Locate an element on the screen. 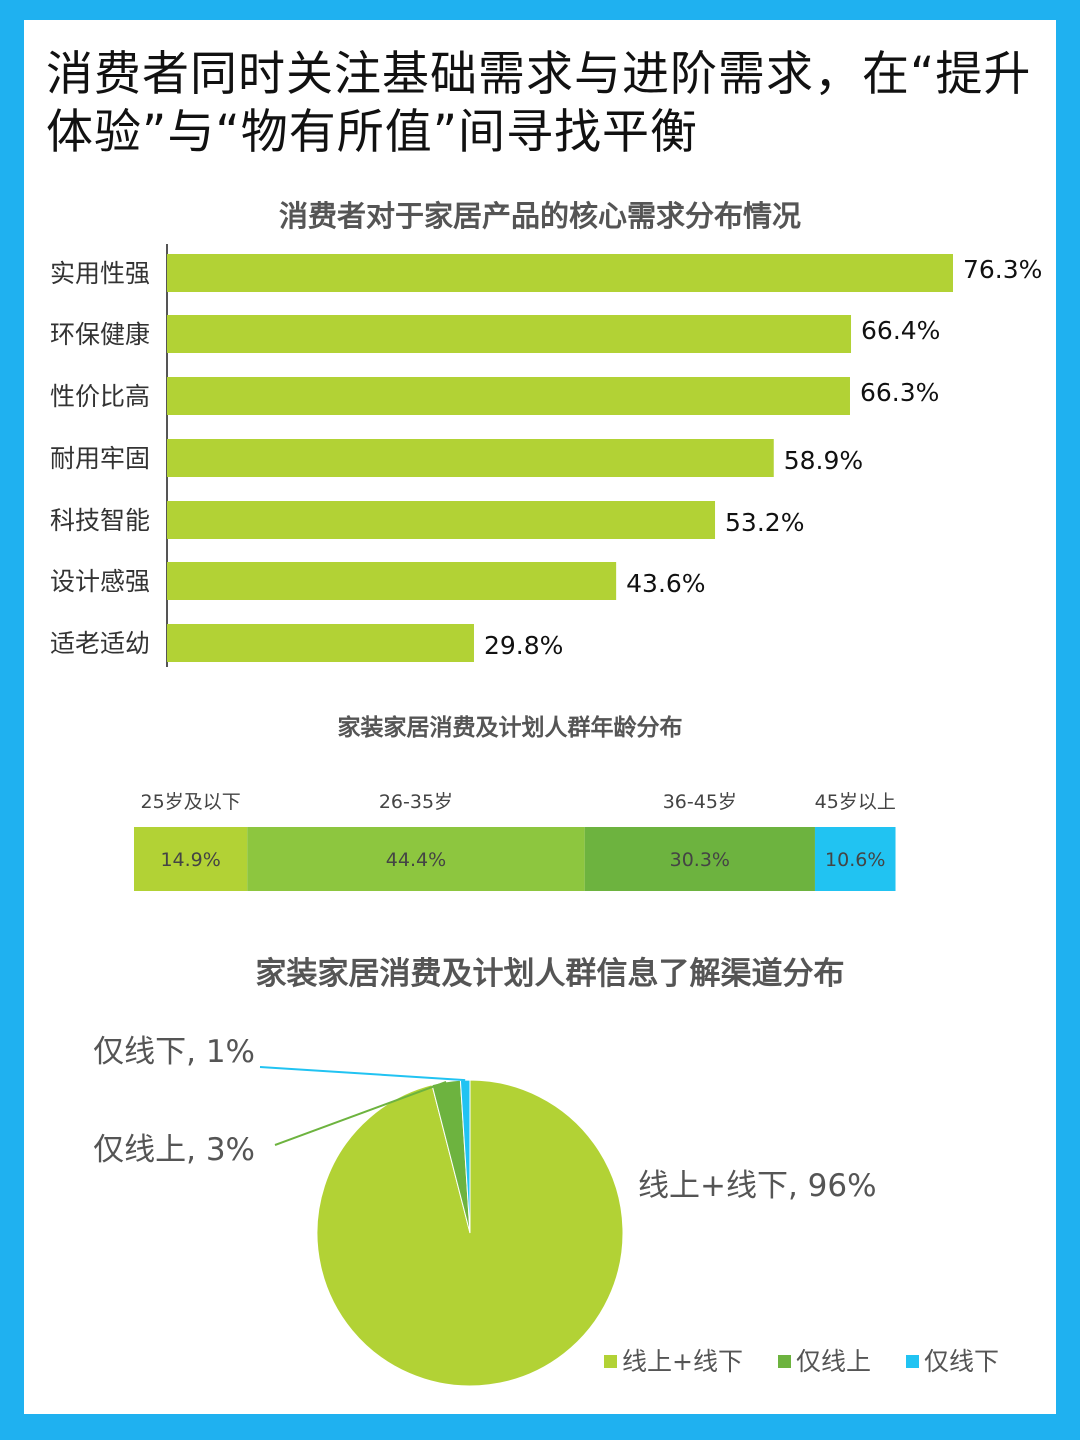 Image resolution: width=1080 pixels, height=1440 pixels. age-value-label-4: 10.6% is located at coordinates (855, 860).